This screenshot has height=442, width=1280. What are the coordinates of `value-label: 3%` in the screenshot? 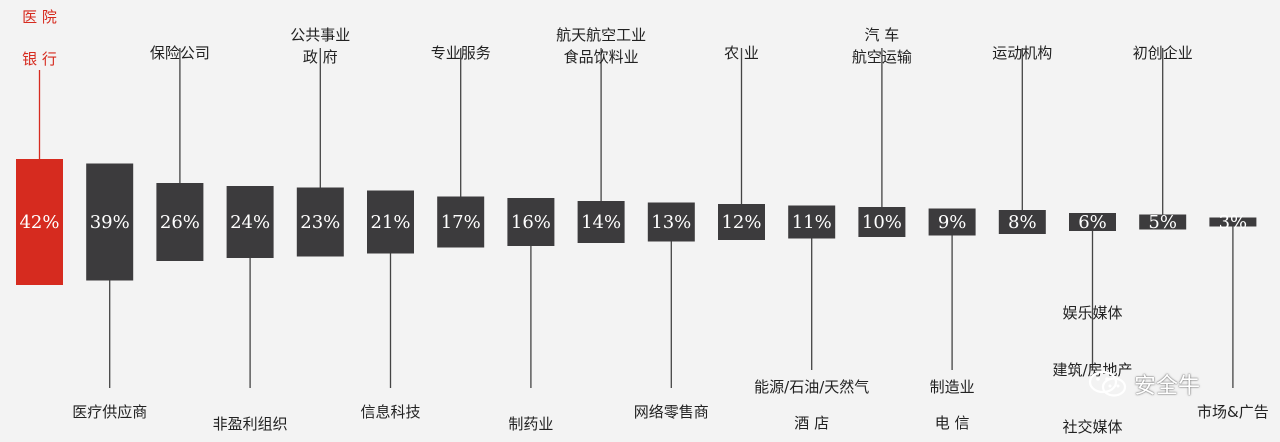 It's located at (1233, 222).